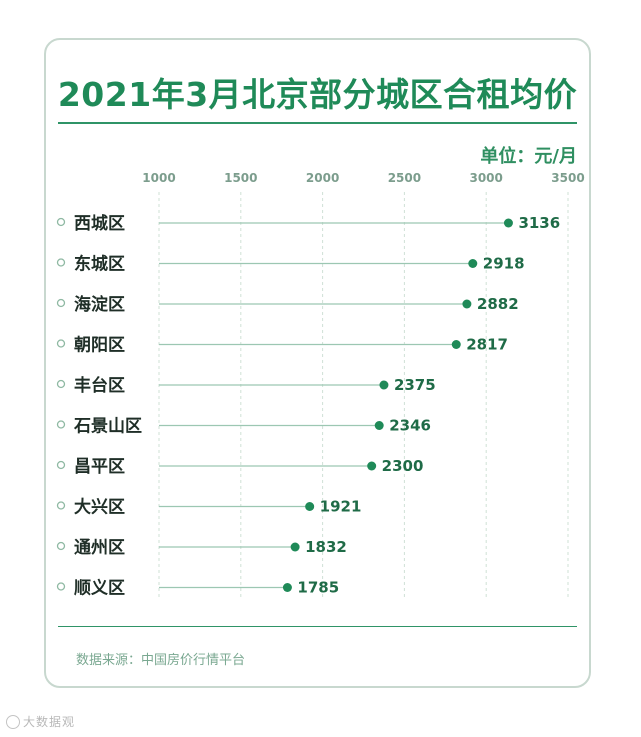 The height and width of the screenshot is (737, 641). What do you see at coordinates (317, 626) in the screenshot?
I see `bottom-divider` at bounding box center [317, 626].